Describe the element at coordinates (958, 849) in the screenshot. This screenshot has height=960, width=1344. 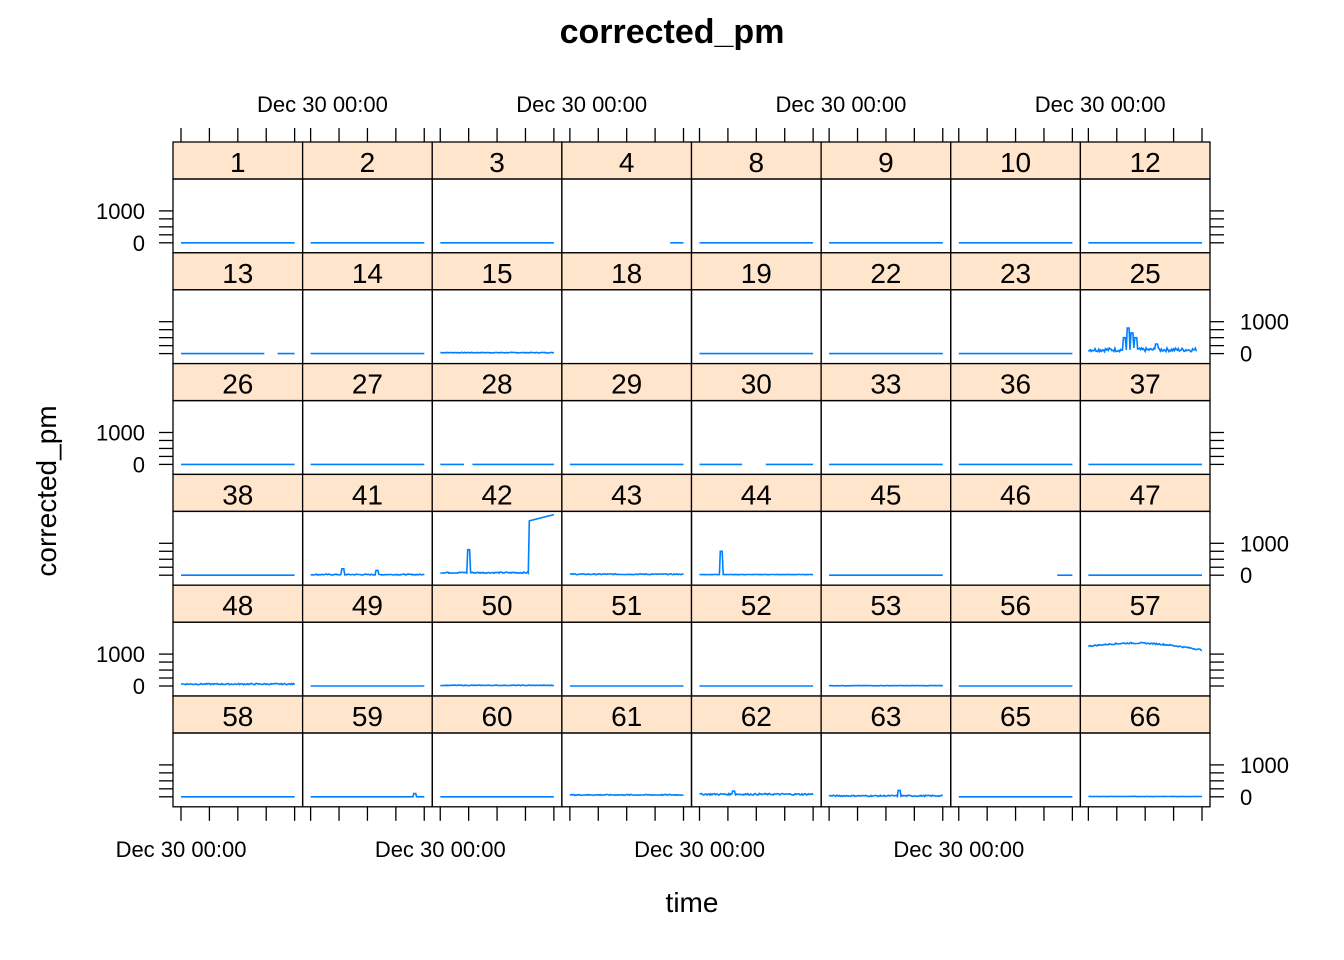
I see `x-tick-label-bottom: Dec 30 00:00` at that location.